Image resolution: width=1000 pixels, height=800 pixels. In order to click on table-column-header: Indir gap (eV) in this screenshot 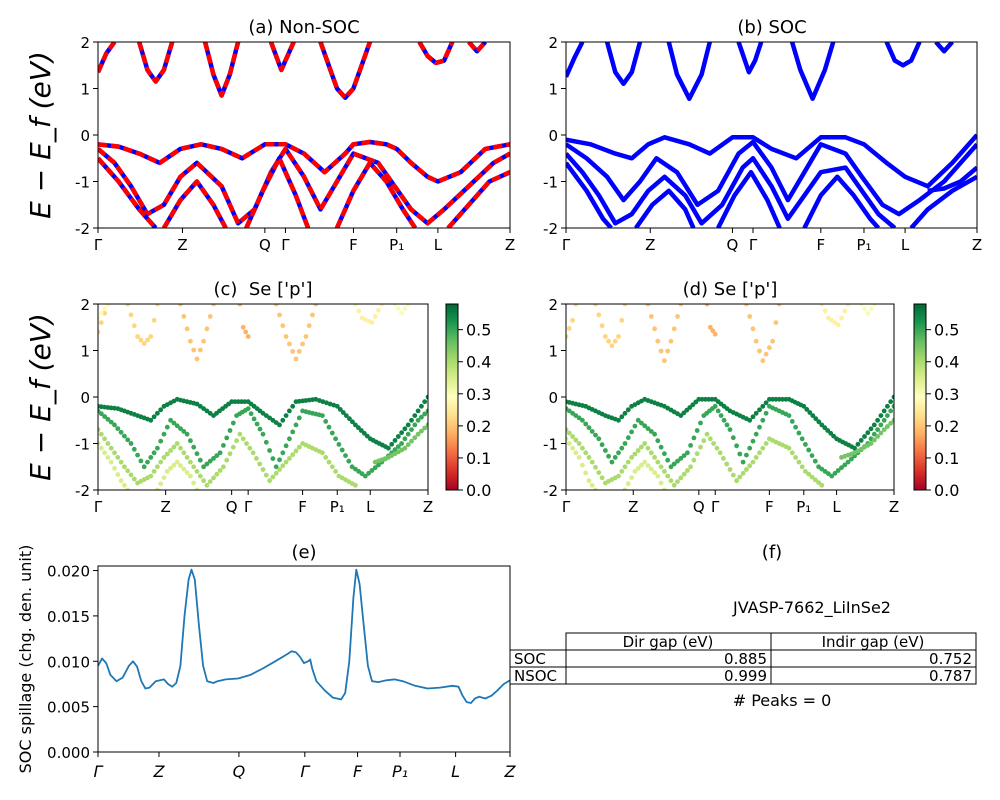, I will do `click(873, 642)`.